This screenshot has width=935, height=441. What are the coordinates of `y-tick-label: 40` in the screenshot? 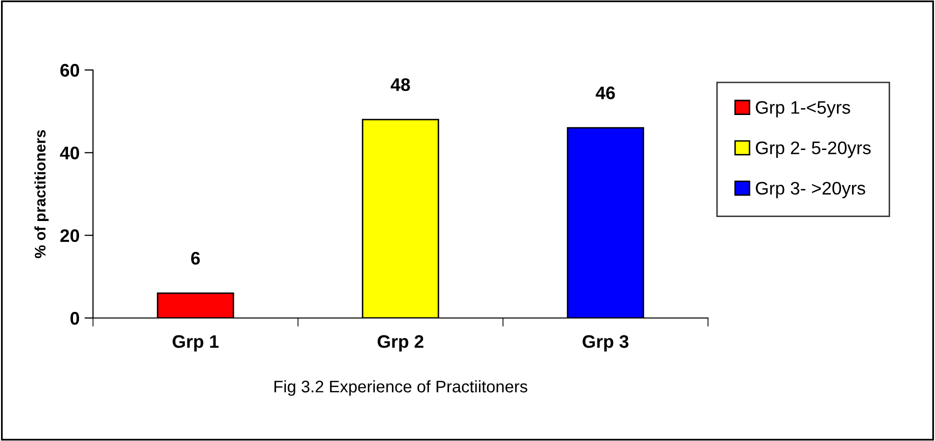 It's located at (70, 153).